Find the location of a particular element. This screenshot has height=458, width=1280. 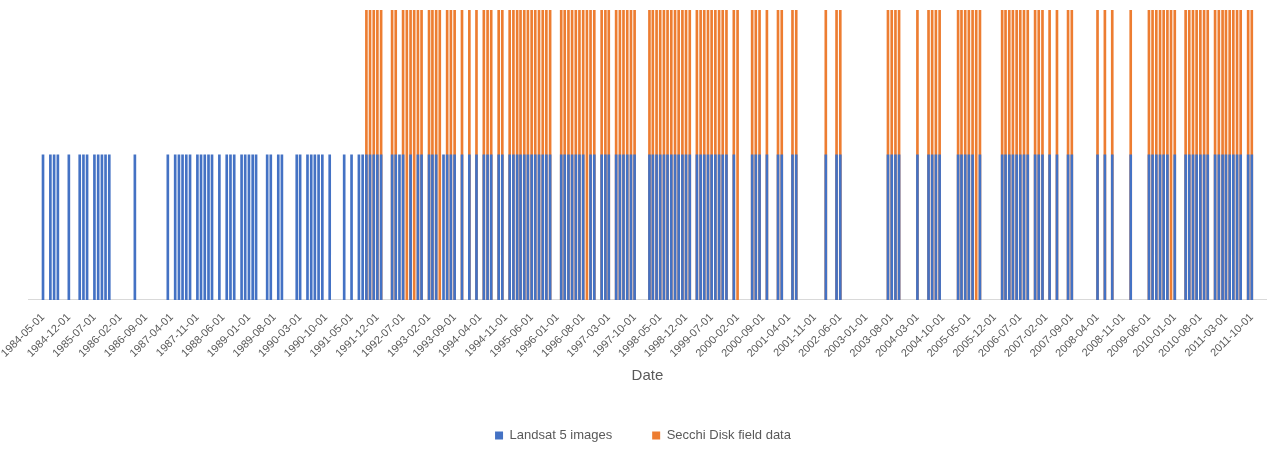

legend-label: Landsat 5 images is located at coordinates (561, 435).